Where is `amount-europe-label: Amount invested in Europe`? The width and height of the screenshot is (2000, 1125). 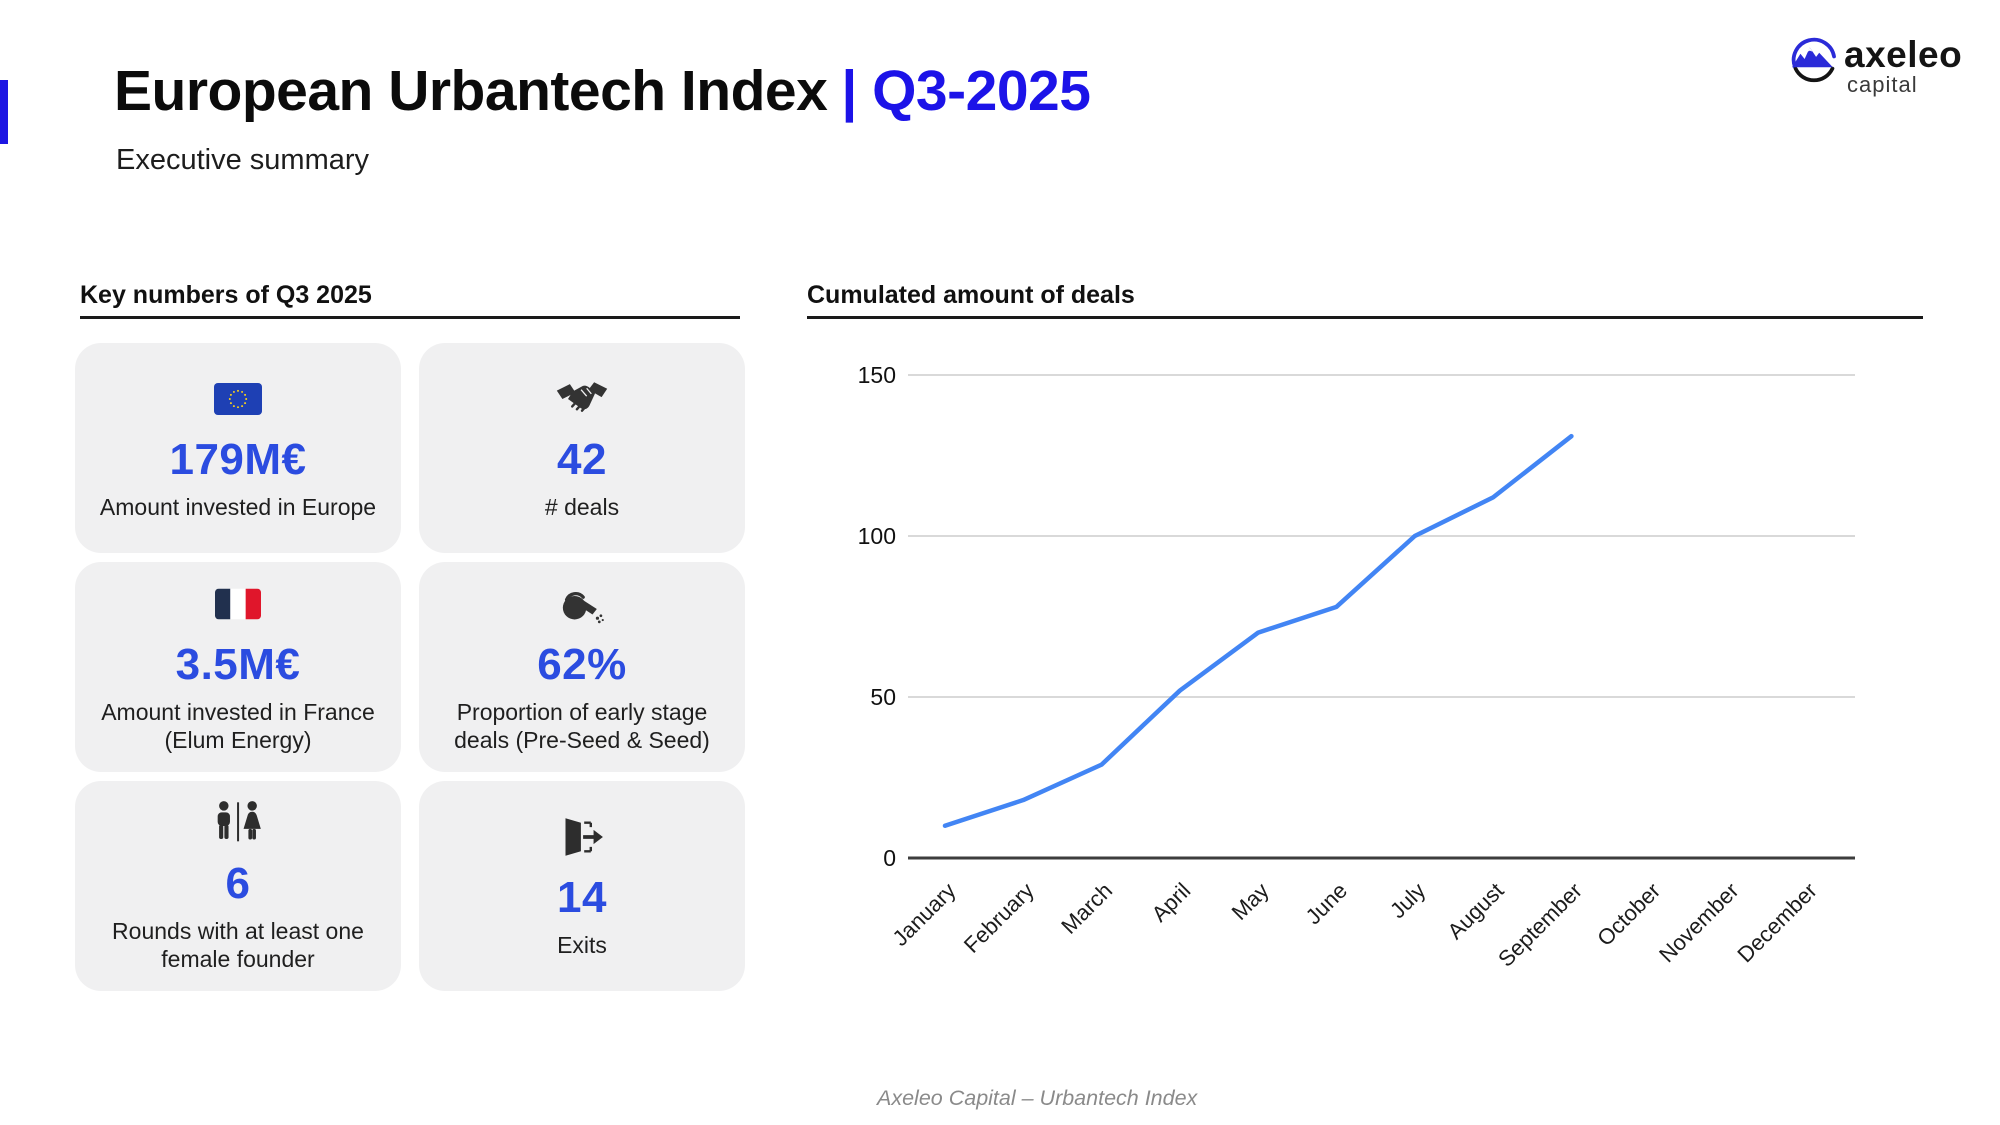 amount-europe-label: Amount invested in Europe is located at coordinates (238, 506).